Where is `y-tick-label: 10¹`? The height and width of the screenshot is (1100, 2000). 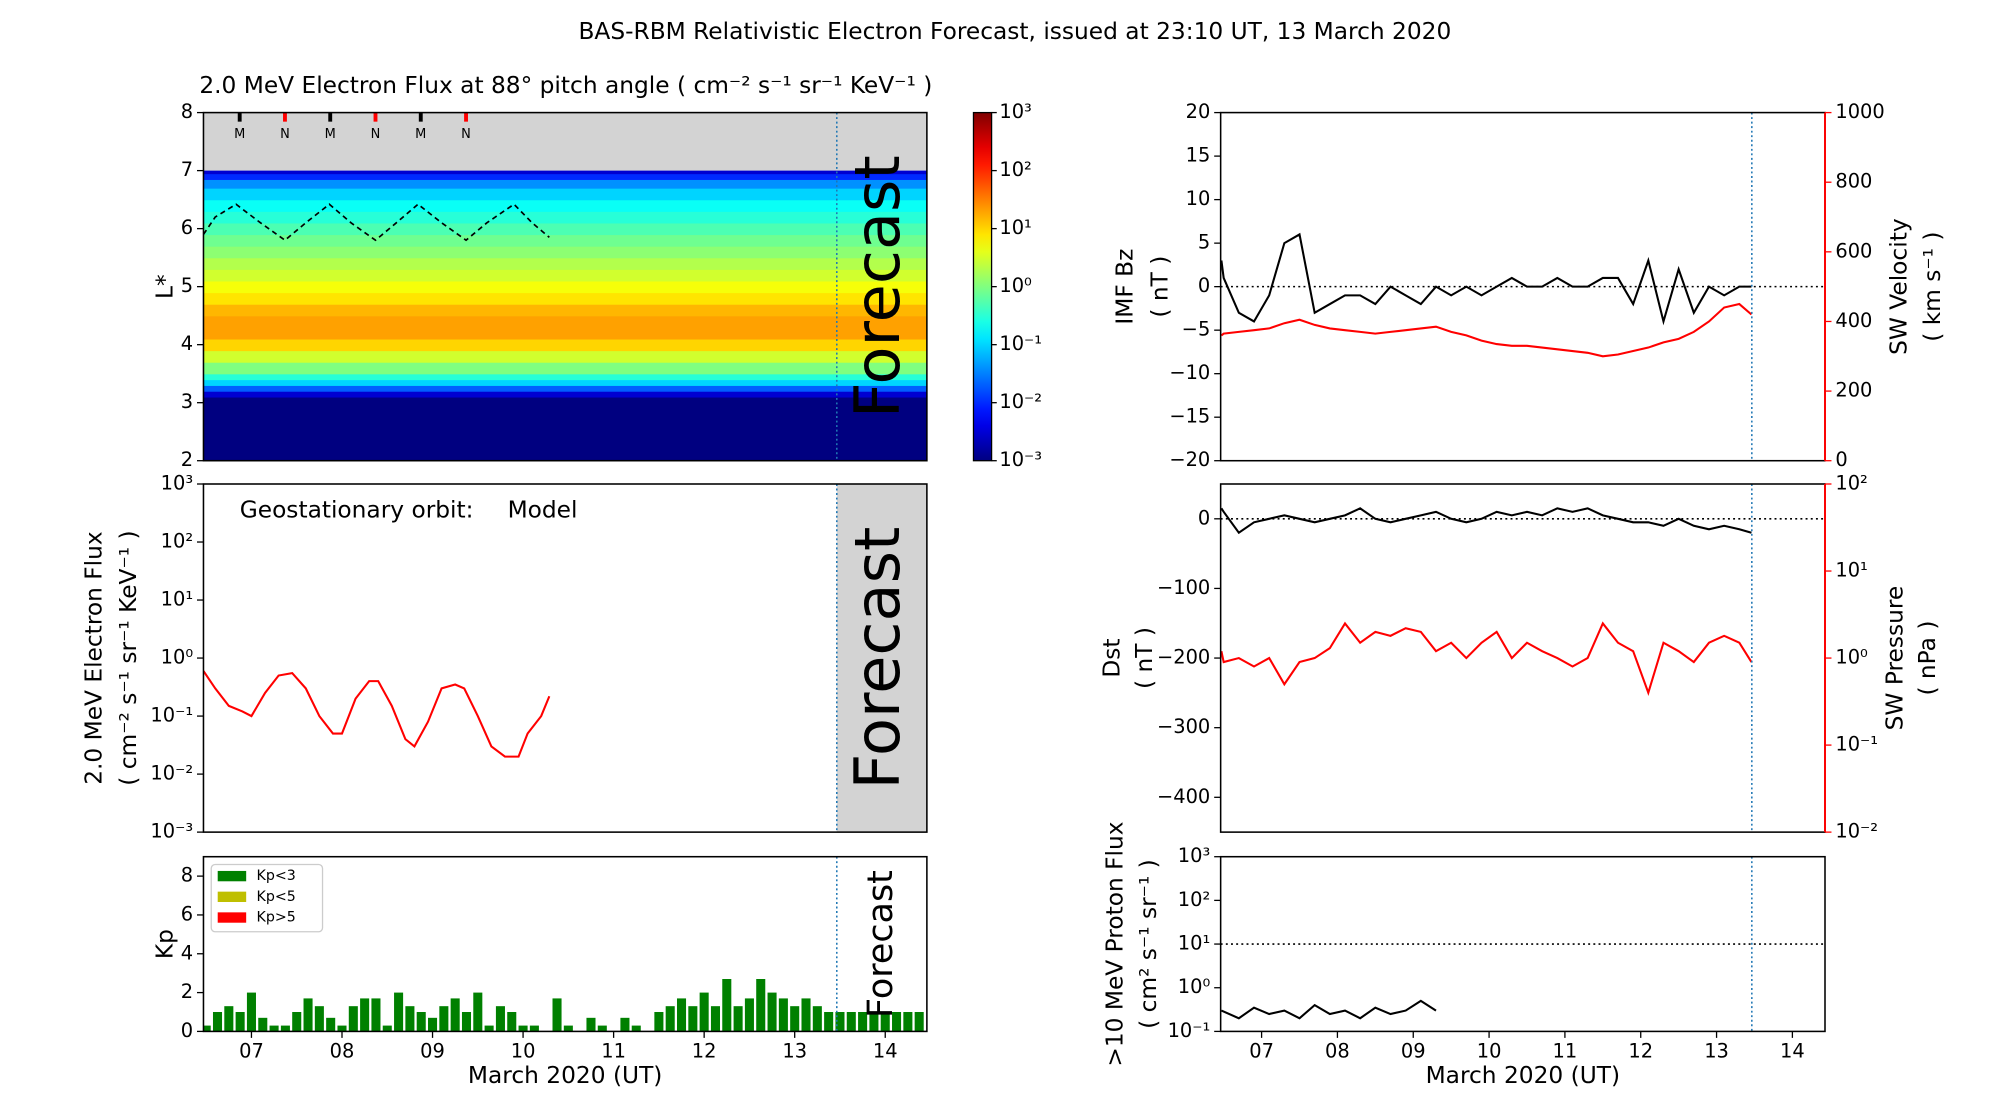 y-tick-label: 10¹ is located at coordinates (1194, 943).